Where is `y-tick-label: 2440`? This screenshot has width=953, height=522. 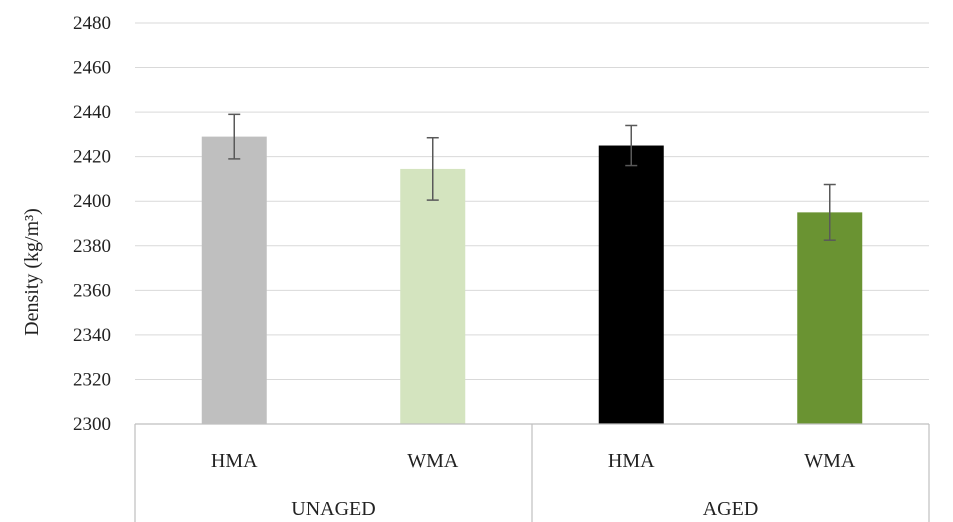
y-tick-label: 2440 is located at coordinates (92, 112).